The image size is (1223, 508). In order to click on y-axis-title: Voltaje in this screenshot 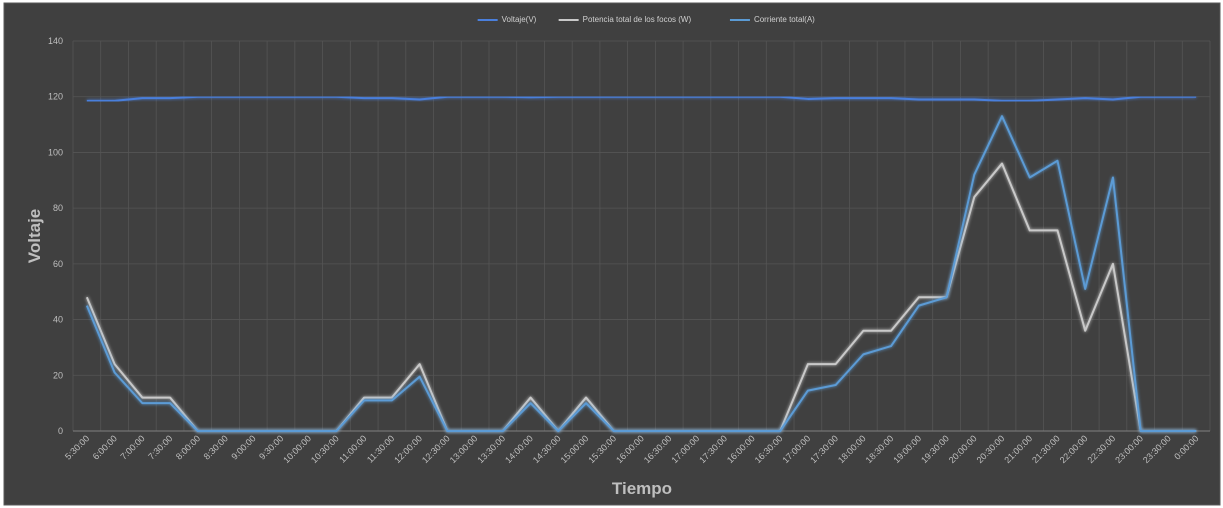, I will do `click(34, 236)`.